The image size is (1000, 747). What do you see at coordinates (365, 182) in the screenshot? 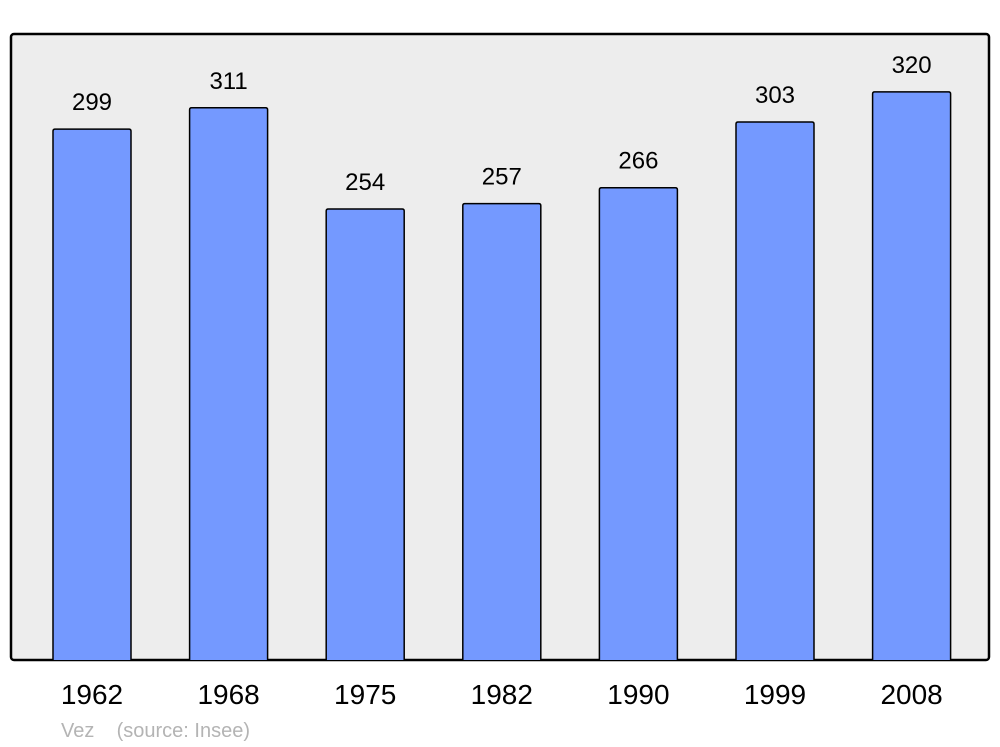
I see `data-label: 254` at bounding box center [365, 182].